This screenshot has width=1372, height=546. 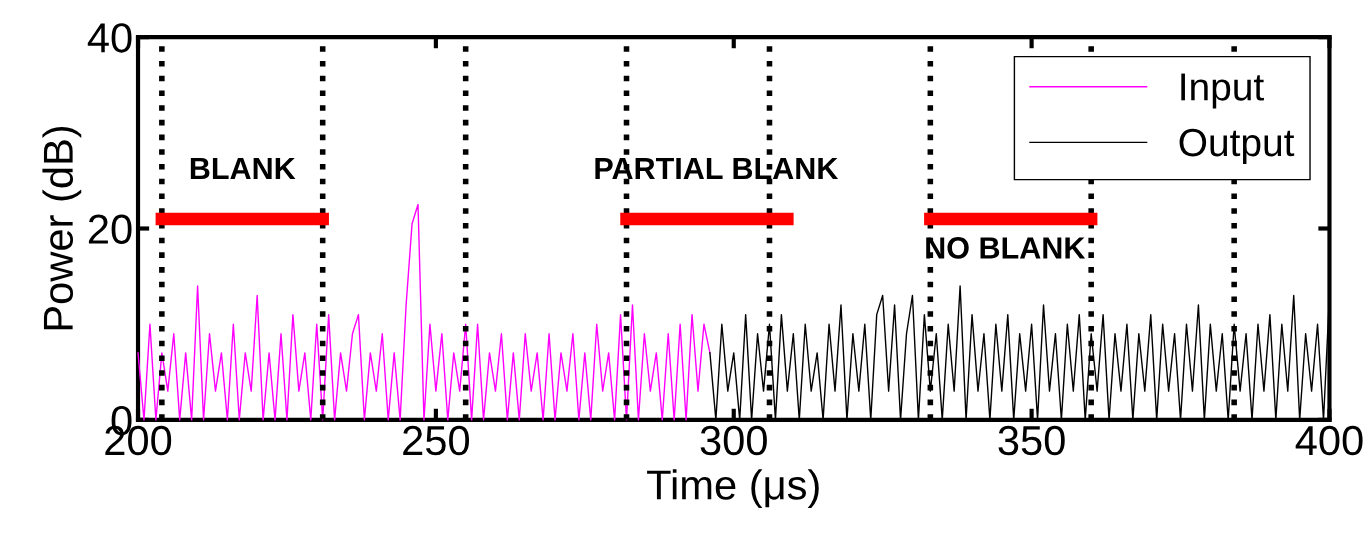 What do you see at coordinates (1329, 440) in the screenshot?
I see `x-tick-label: 400` at bounding box center [1329, 440].